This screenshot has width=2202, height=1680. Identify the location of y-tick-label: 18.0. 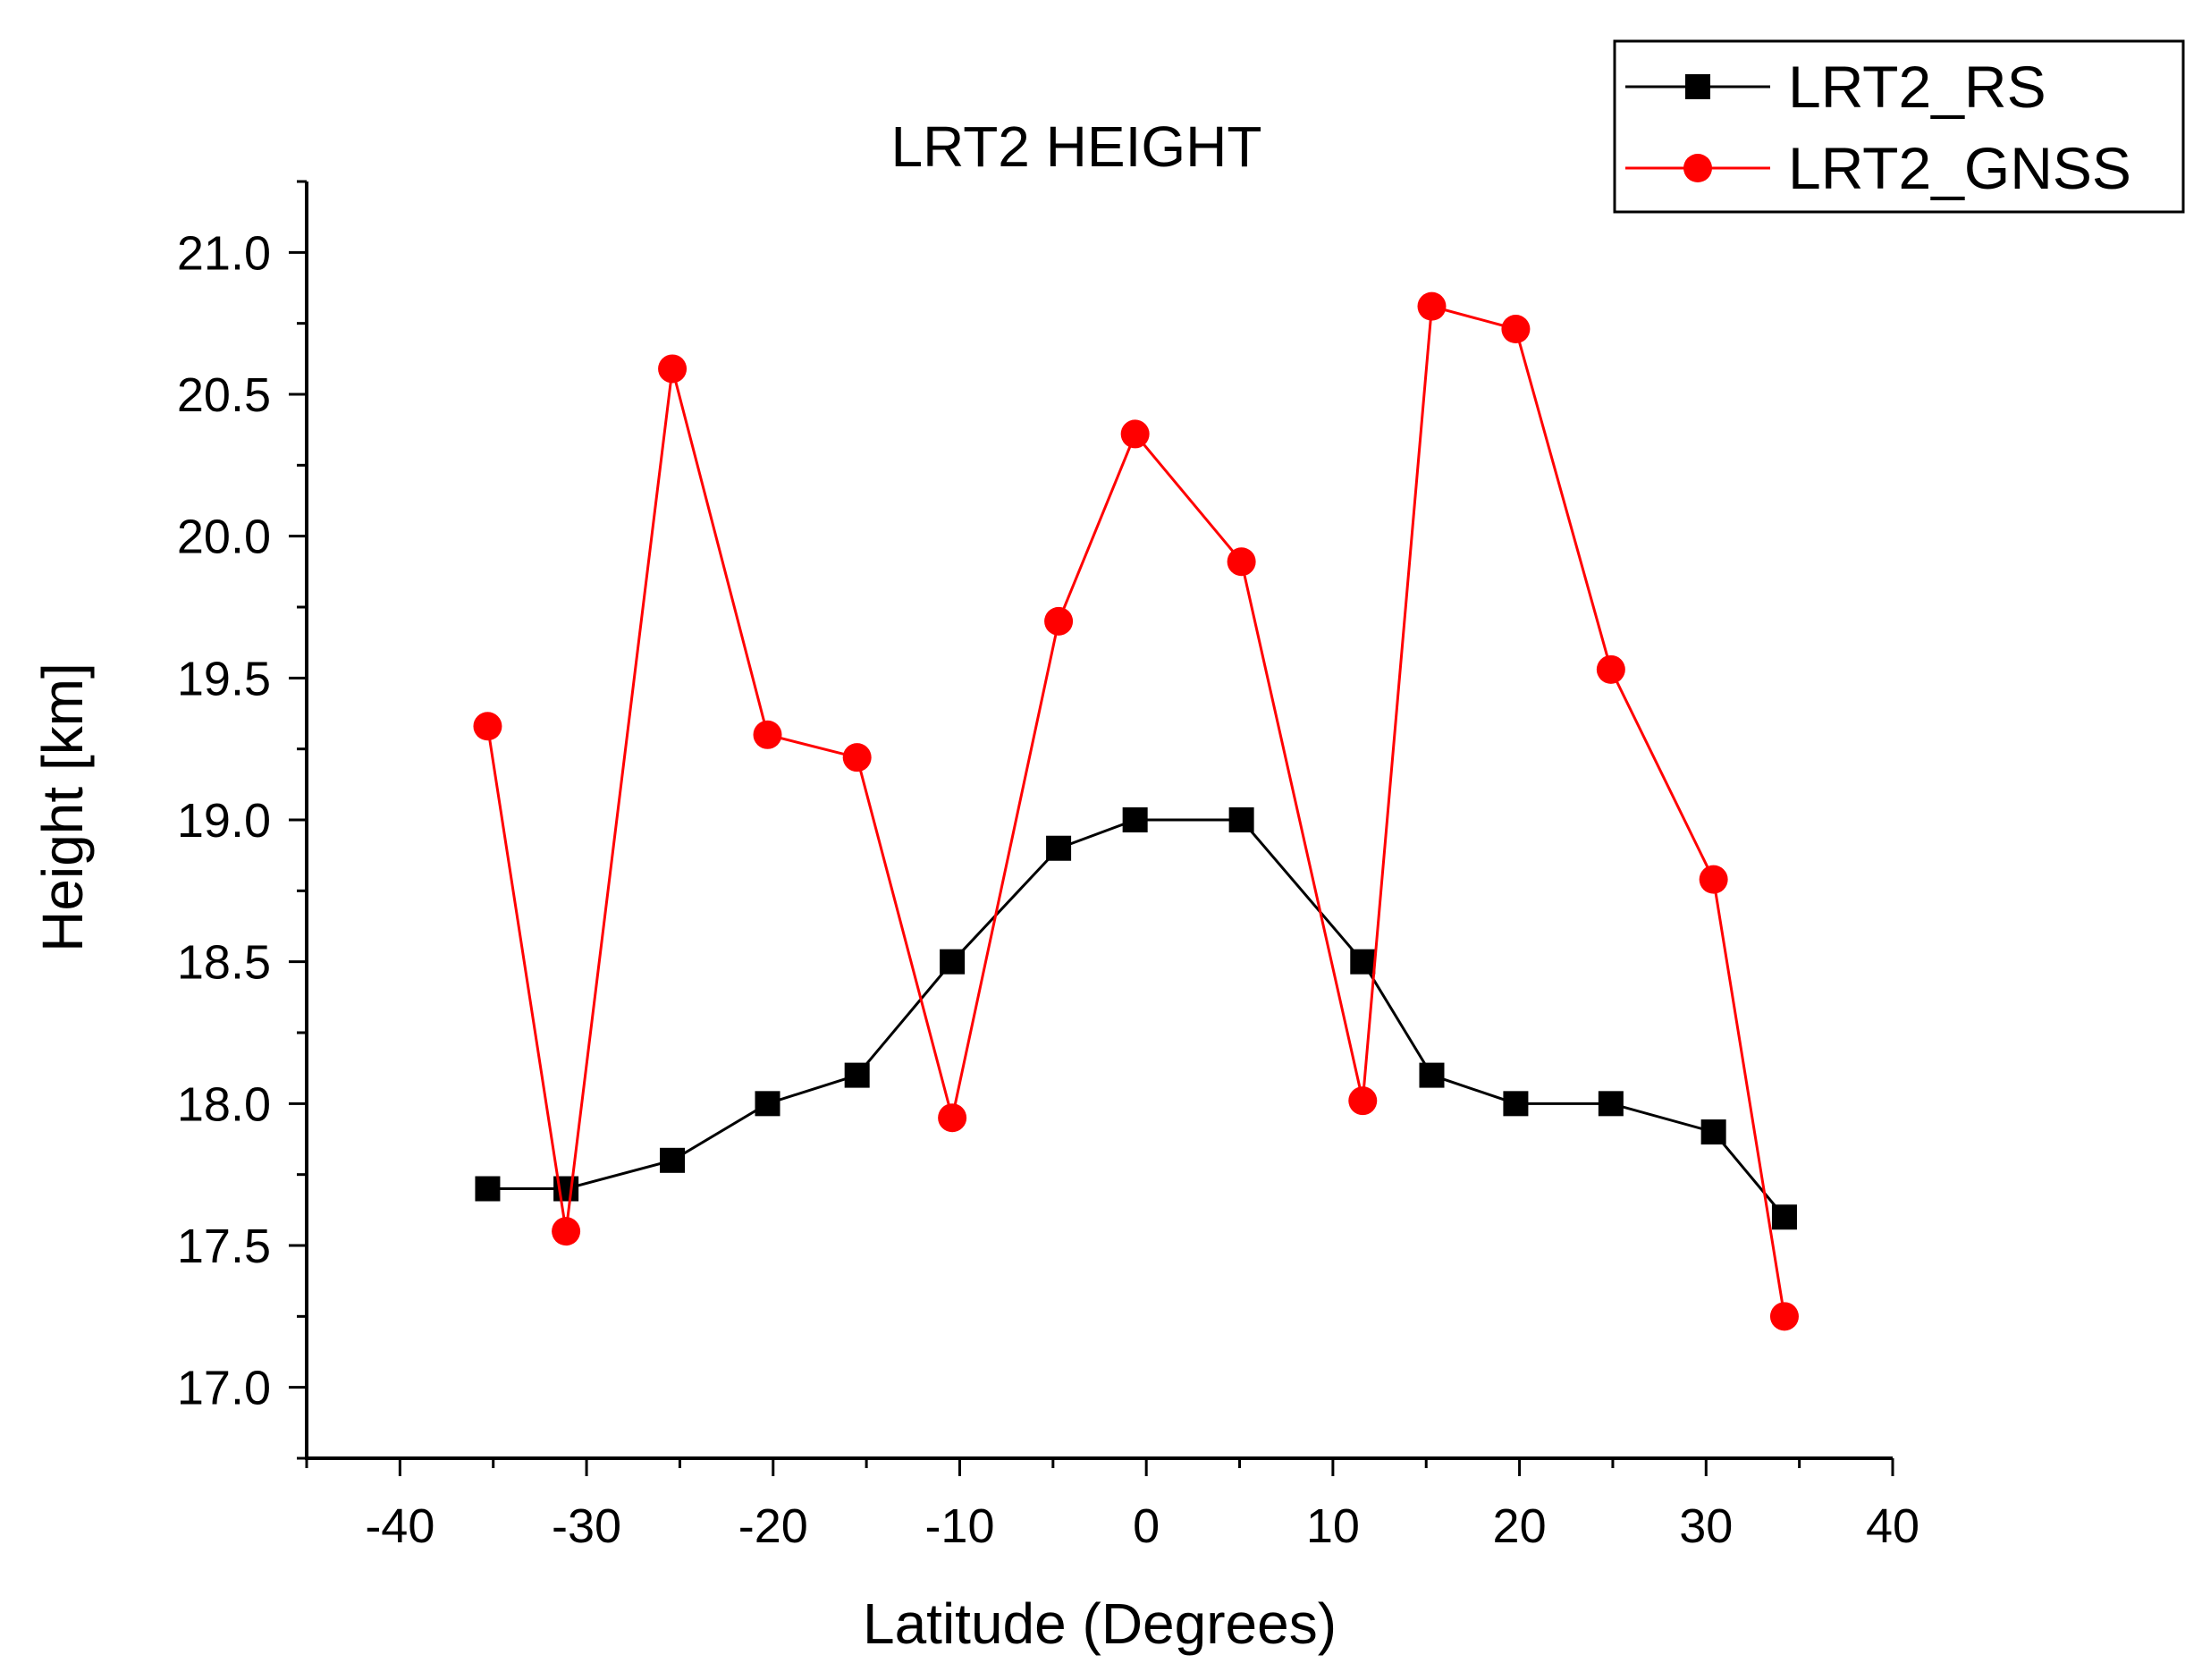
(224, 1104).